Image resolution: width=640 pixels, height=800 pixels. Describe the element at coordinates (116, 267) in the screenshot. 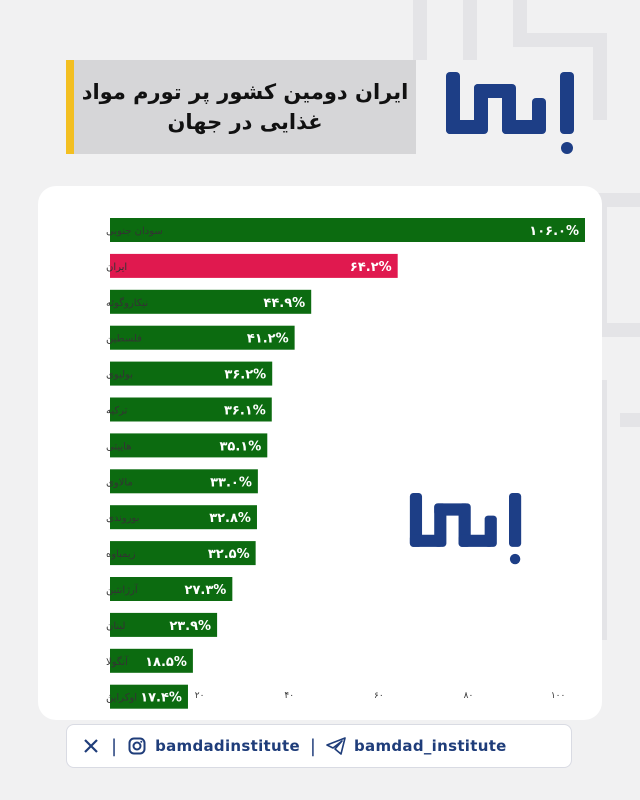

I see `category-label: ایران` at that location.